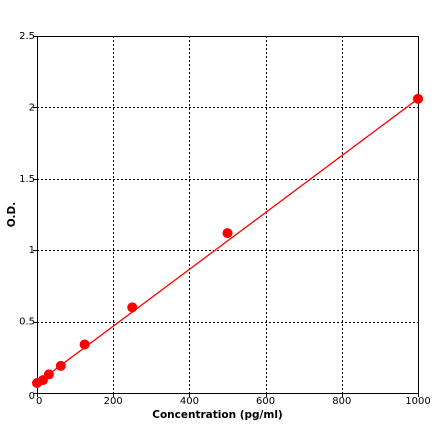  I want to click on x-tick-label: 400, so click(189, 401).